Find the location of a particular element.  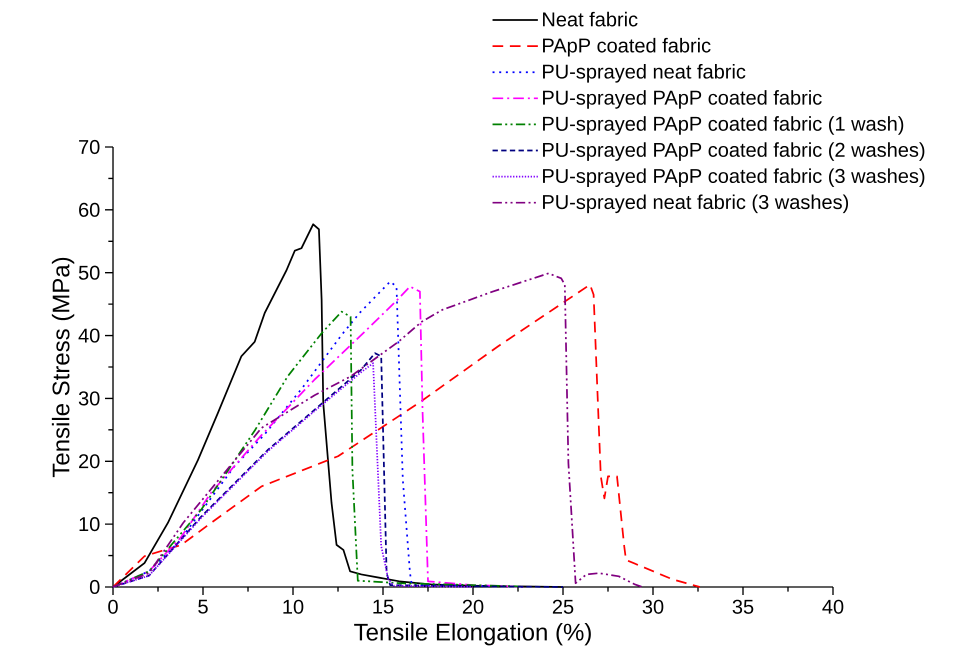

y-tick-label: 0 is located at coordinates (95, 587).